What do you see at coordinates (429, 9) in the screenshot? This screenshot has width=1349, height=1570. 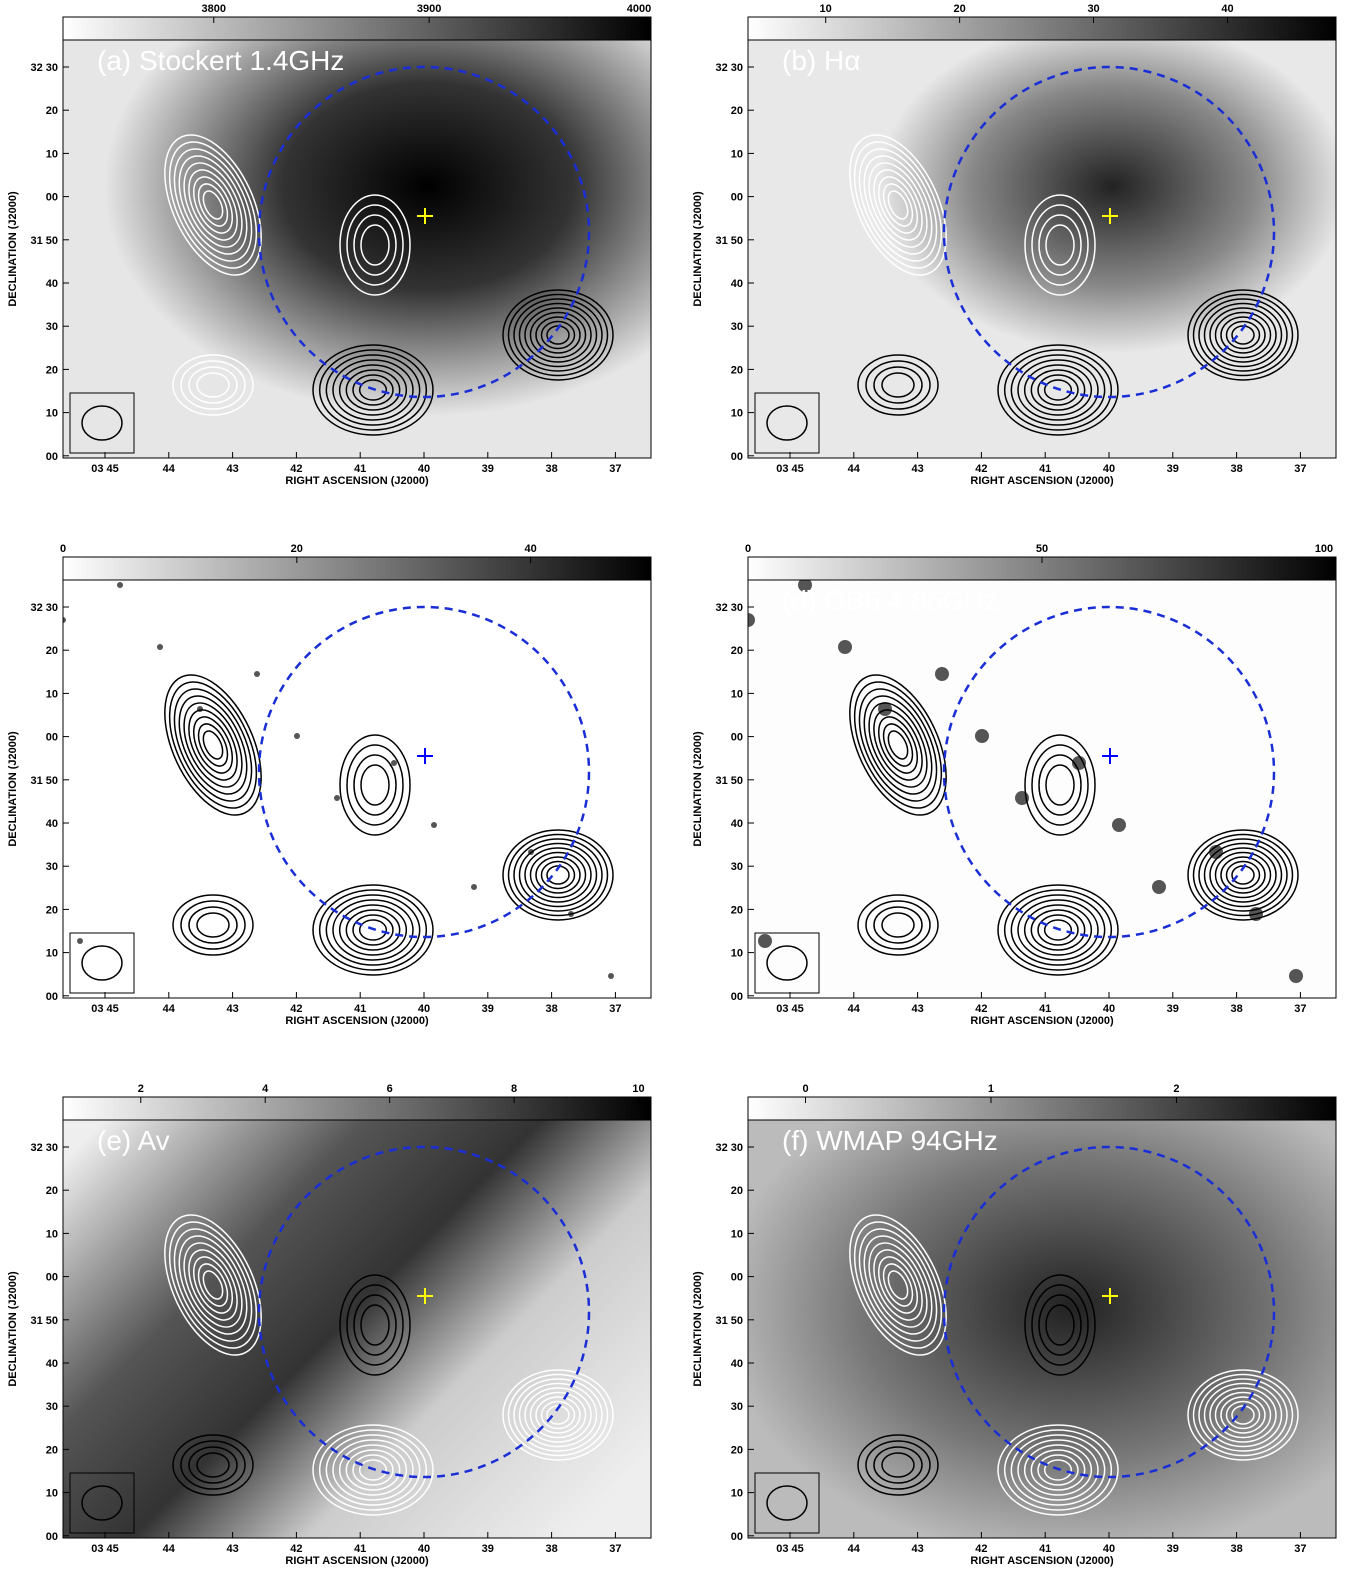 I see `colorbar-tick-label: 3900` at bounding box center [429, 9].